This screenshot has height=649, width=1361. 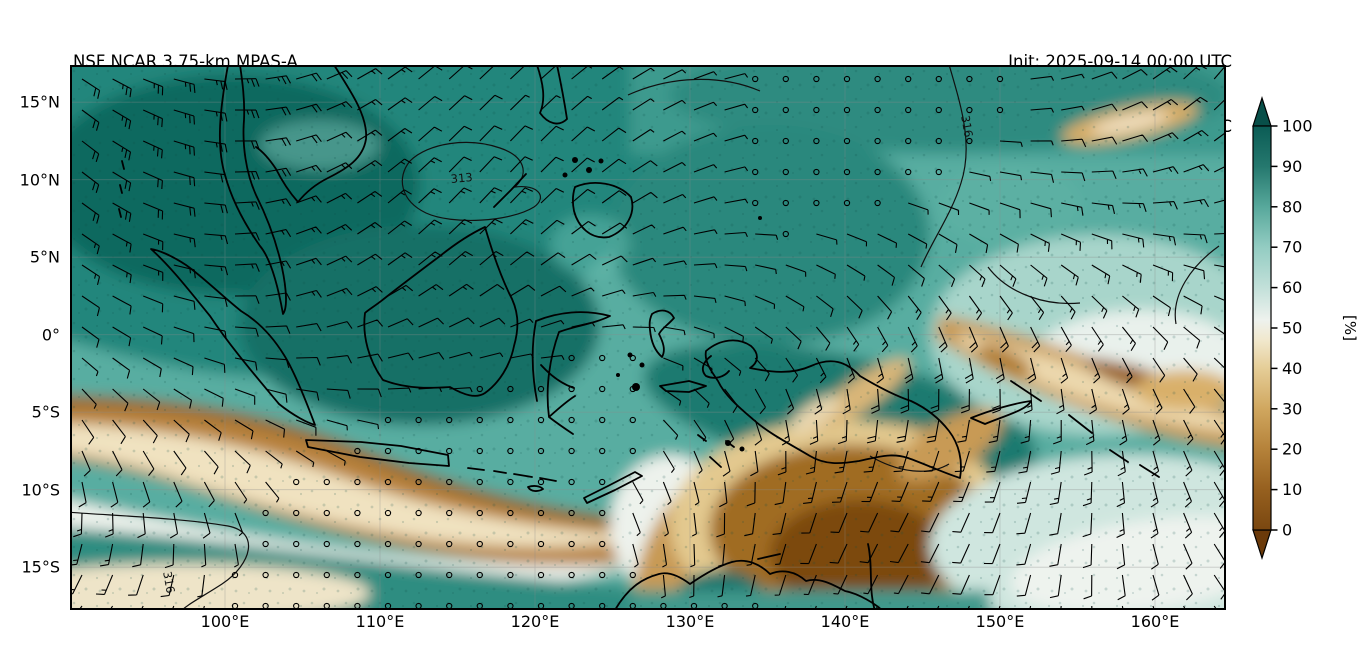 What do you see at coordinates (535, 621) in the screenshot?
I see `x-tick-label: 120°E` at bounding box center [535, 621].